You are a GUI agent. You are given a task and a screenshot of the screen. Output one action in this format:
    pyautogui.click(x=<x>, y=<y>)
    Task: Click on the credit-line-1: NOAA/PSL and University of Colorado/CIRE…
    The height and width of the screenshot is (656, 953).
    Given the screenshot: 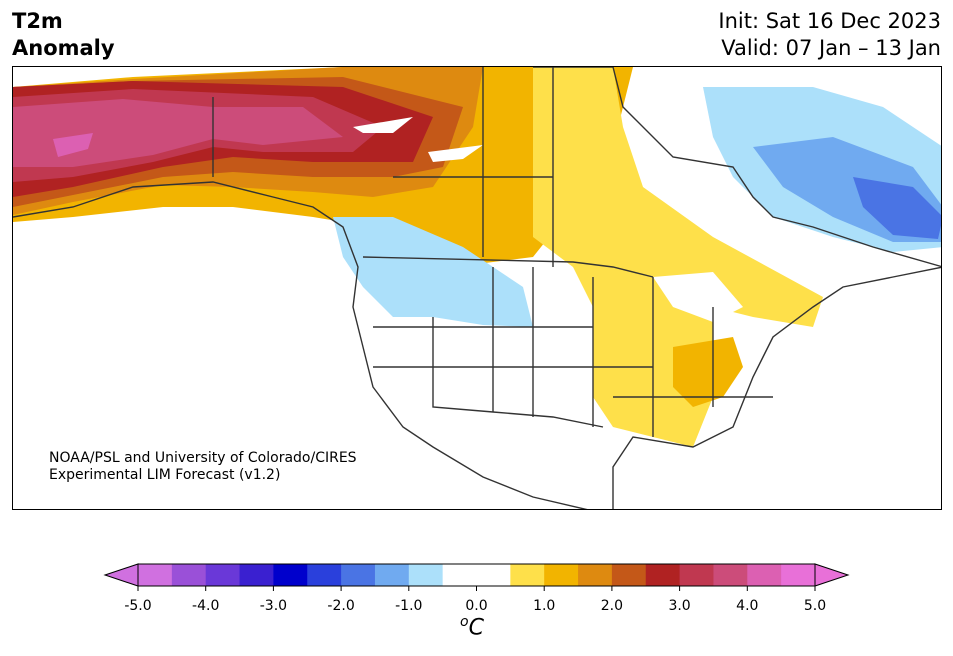 What is the action you would take?
    pyautogui.click(x=203, y=458)
    